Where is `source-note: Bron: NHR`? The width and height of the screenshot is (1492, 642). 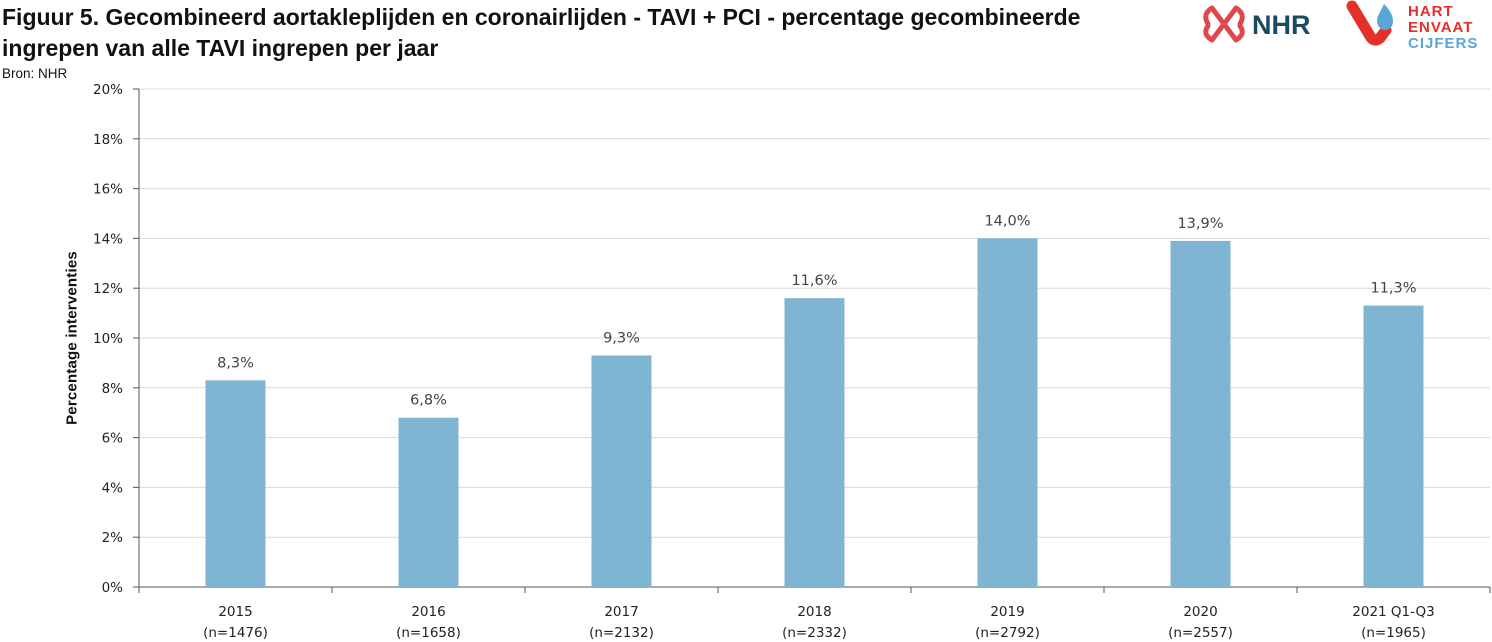
source-note: Bron: NHR is located at coordinates (35, 73).